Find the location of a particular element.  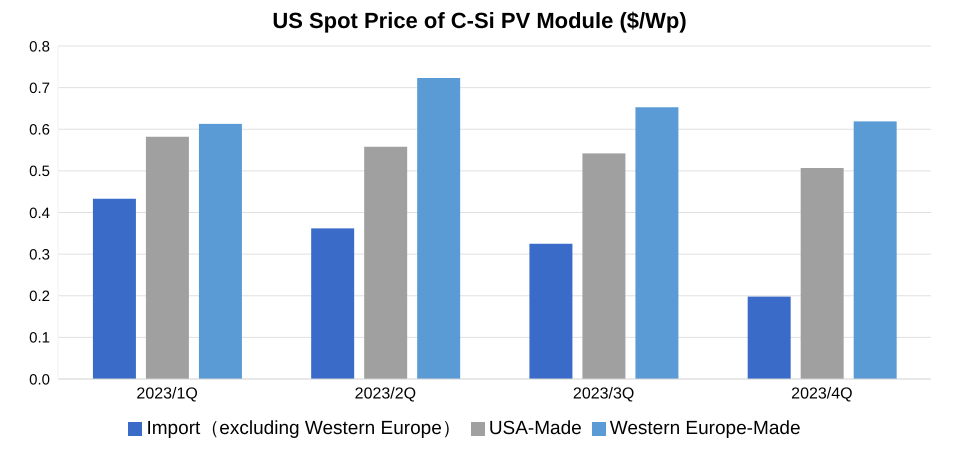

y-tick-label: 0.1 is located at coordinates (39, 338).